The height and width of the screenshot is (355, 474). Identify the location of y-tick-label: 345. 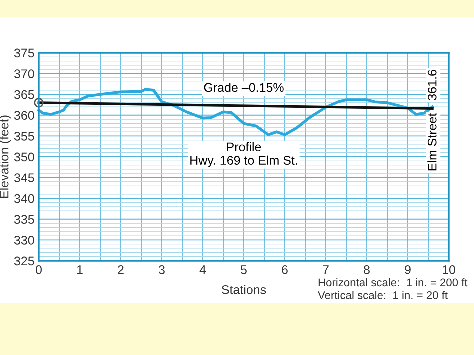
(24, 178).